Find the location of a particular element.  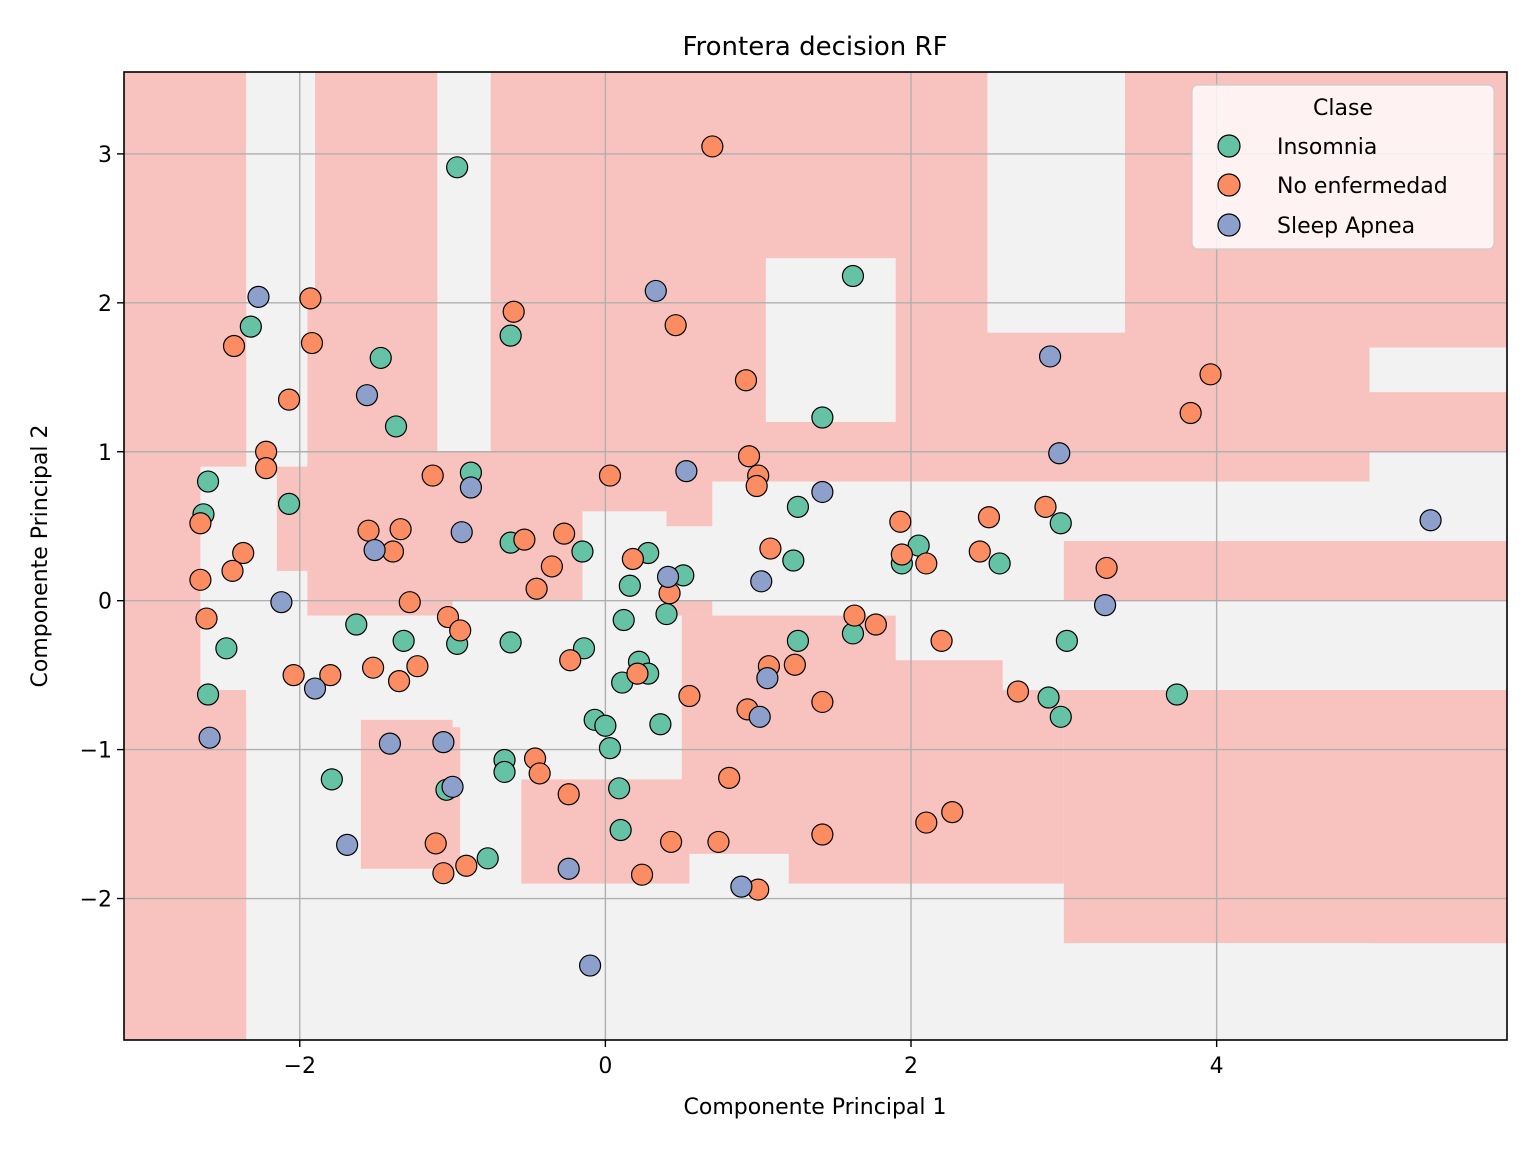

legend-box is located at coordinates (1343, 167).